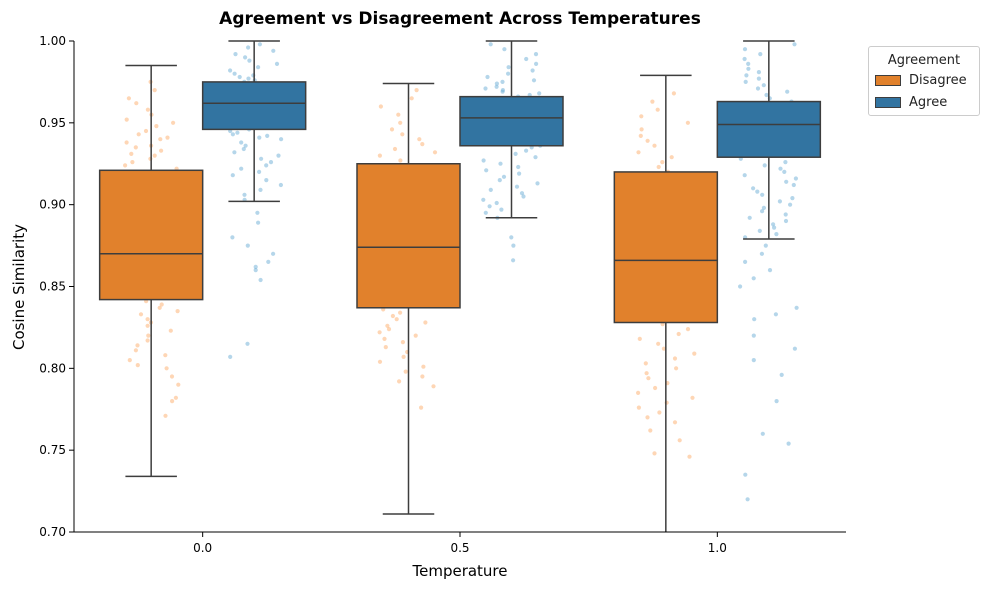 This screenshot has width=989, height=589. I want to click on point-agree-0.5-9, so click(534, 80).